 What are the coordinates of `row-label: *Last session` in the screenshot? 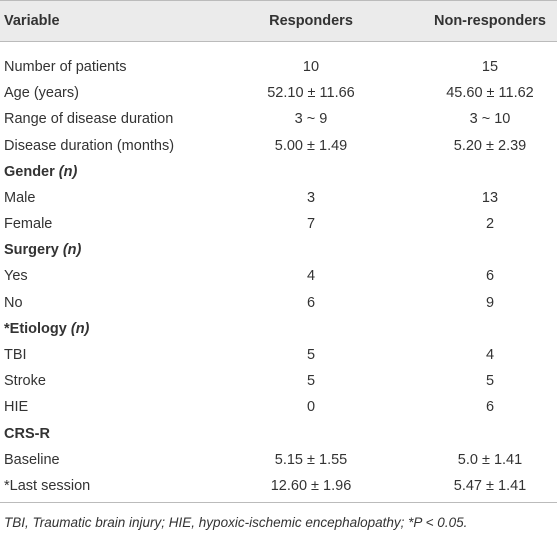 It's located at (47, 485).